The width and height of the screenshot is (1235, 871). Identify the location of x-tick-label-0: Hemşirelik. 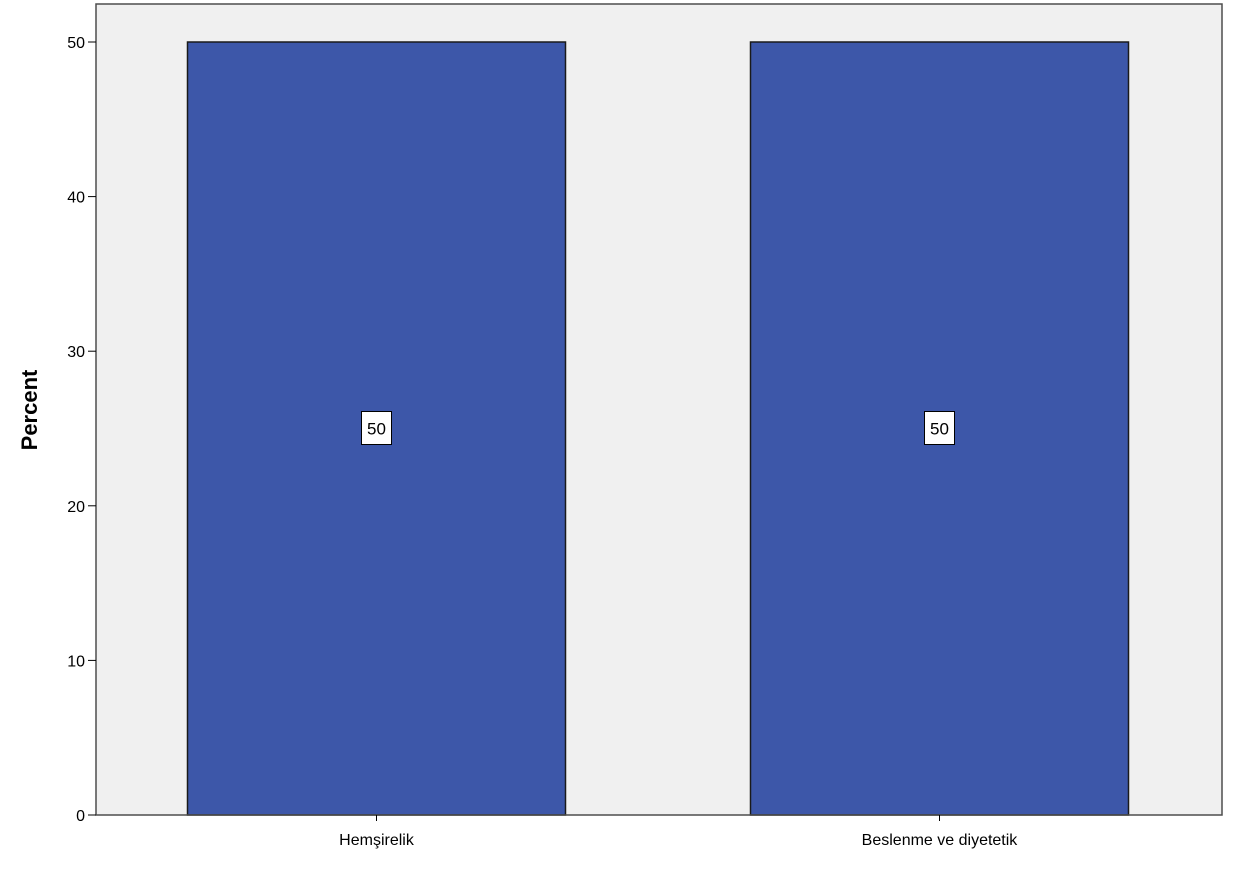
(377, 840).